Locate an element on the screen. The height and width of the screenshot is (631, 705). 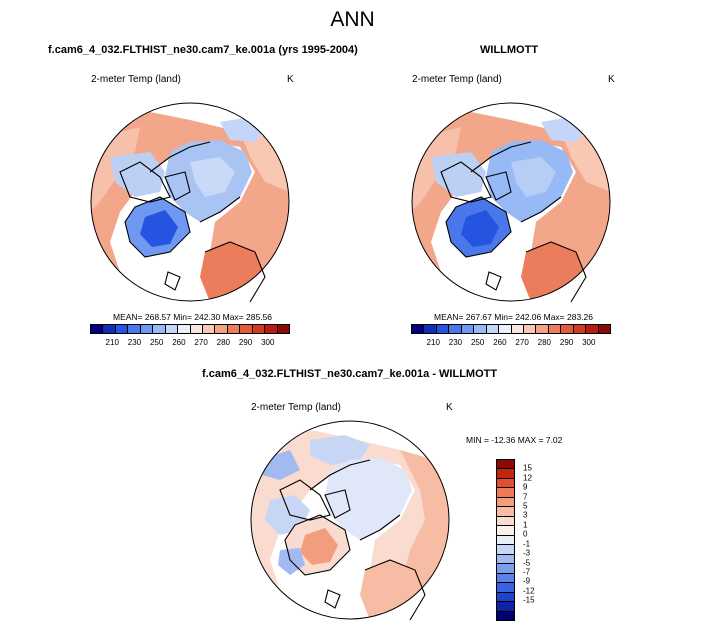
panel-3-units: K is located at coordinates (449, 407).